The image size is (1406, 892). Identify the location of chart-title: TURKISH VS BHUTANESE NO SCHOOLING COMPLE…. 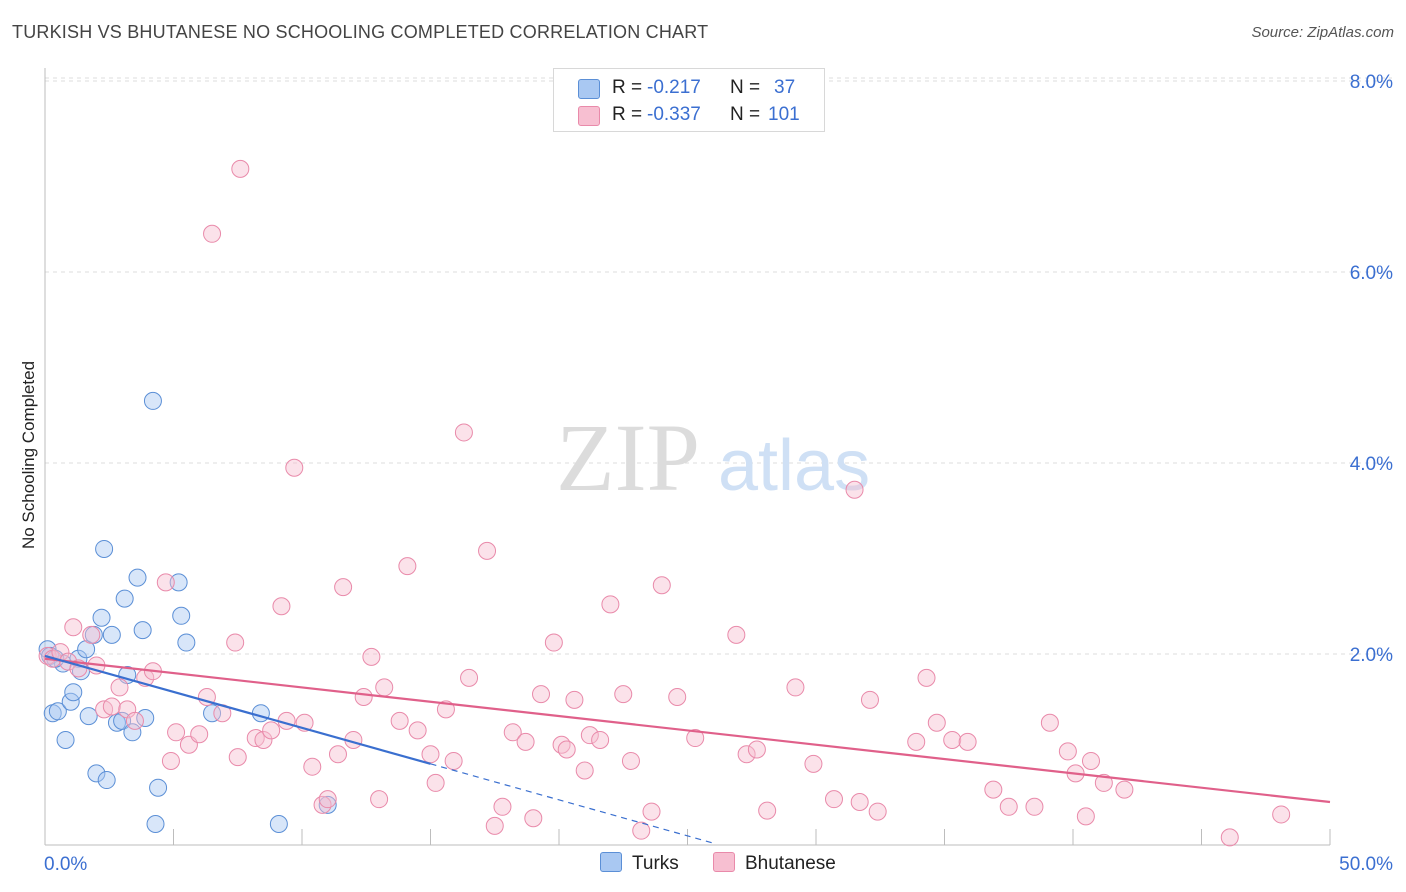
(360, 32).